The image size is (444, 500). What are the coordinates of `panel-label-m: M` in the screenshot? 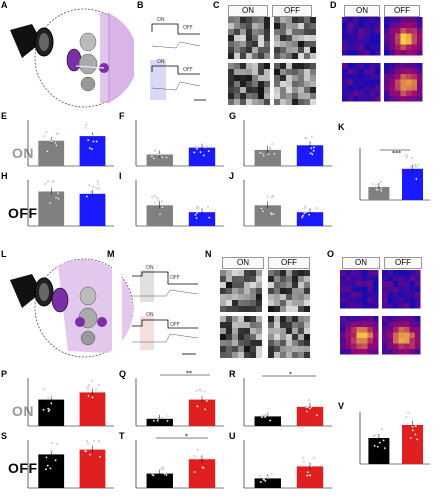 It's located at (111, 254).